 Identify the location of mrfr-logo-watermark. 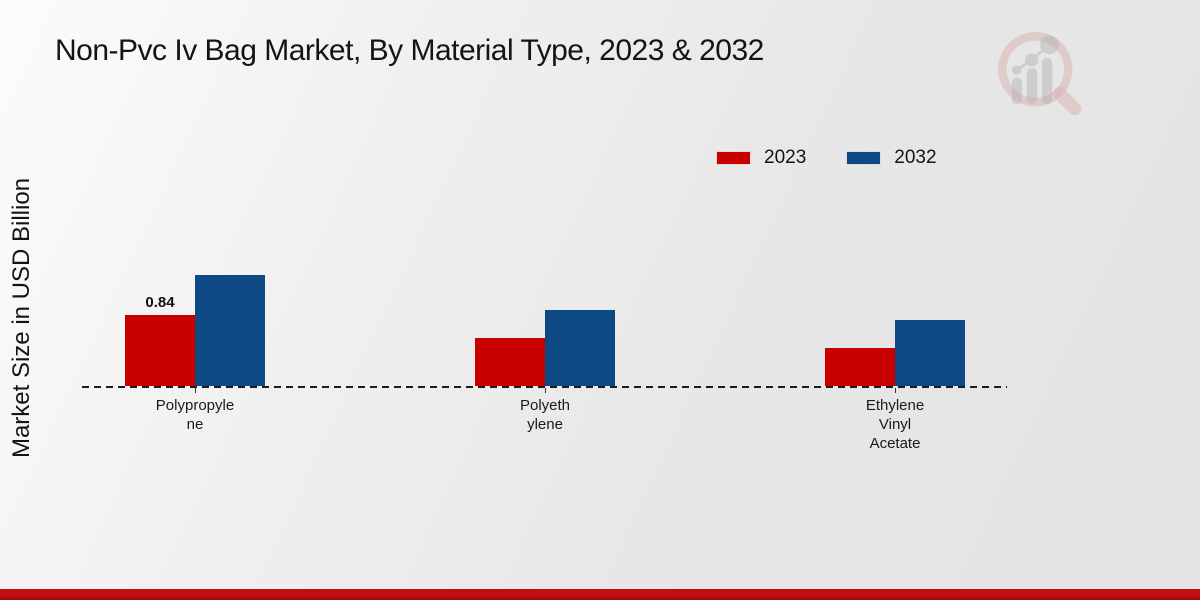
(1040, 74).